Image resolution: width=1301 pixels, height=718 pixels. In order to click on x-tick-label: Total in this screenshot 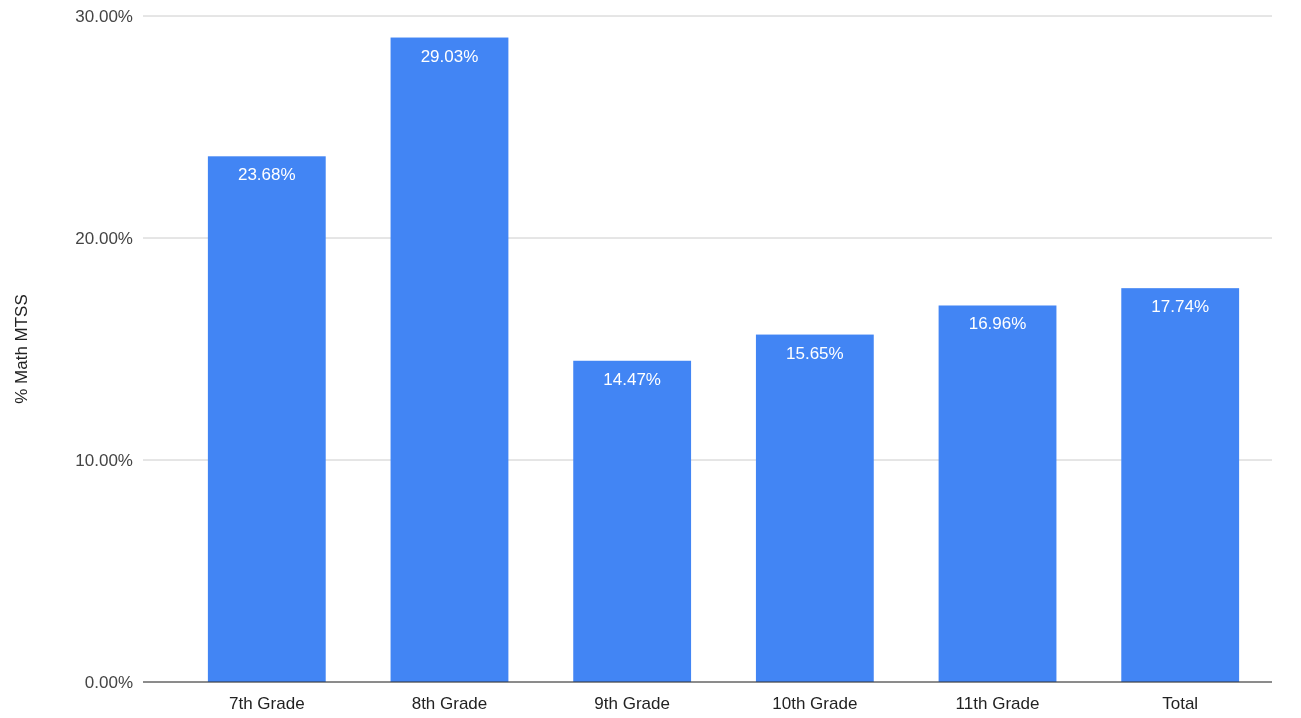, I will do `click(1180, 703)`.